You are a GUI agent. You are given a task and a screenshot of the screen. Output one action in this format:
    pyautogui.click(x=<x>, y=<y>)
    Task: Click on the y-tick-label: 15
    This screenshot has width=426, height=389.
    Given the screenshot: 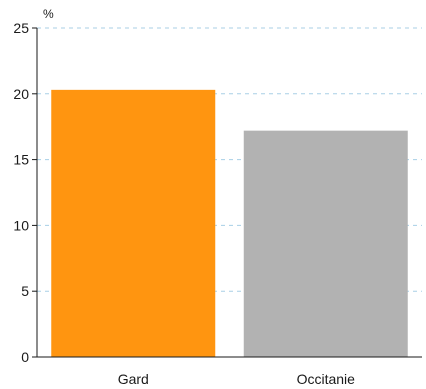 What is the action you would take?
    pyautogui.click(x=21, y=160)
    